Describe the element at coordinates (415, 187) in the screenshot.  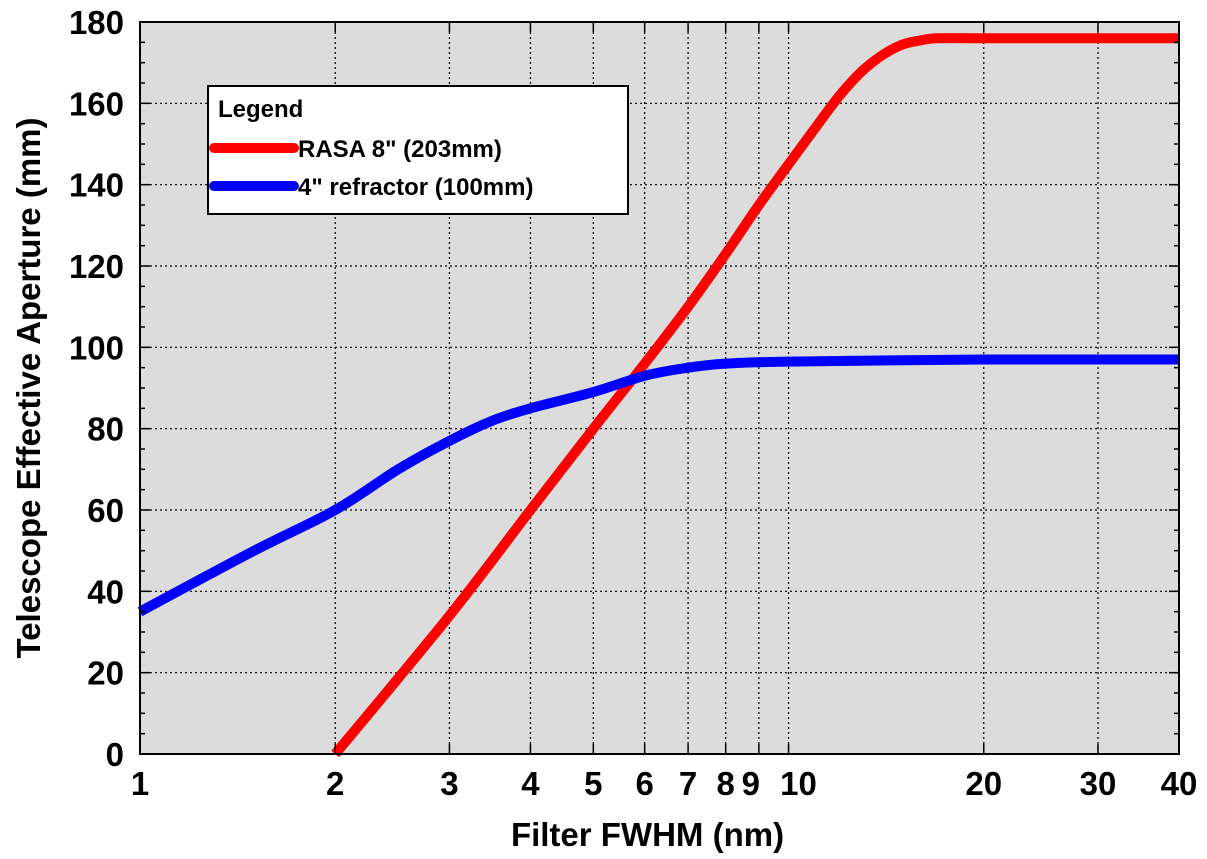
I see `legend-label: 4" refractor (100mm)` at that location.